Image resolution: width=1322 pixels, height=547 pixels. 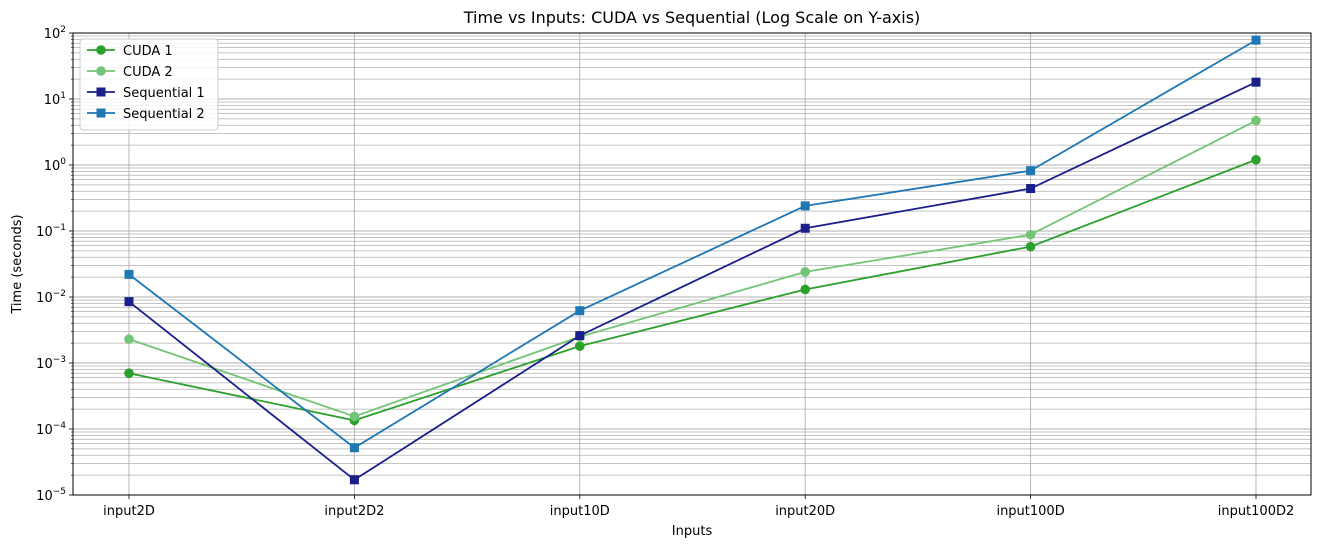 I want to click on x-tick-label: input2D, so click(x=129, y=511).